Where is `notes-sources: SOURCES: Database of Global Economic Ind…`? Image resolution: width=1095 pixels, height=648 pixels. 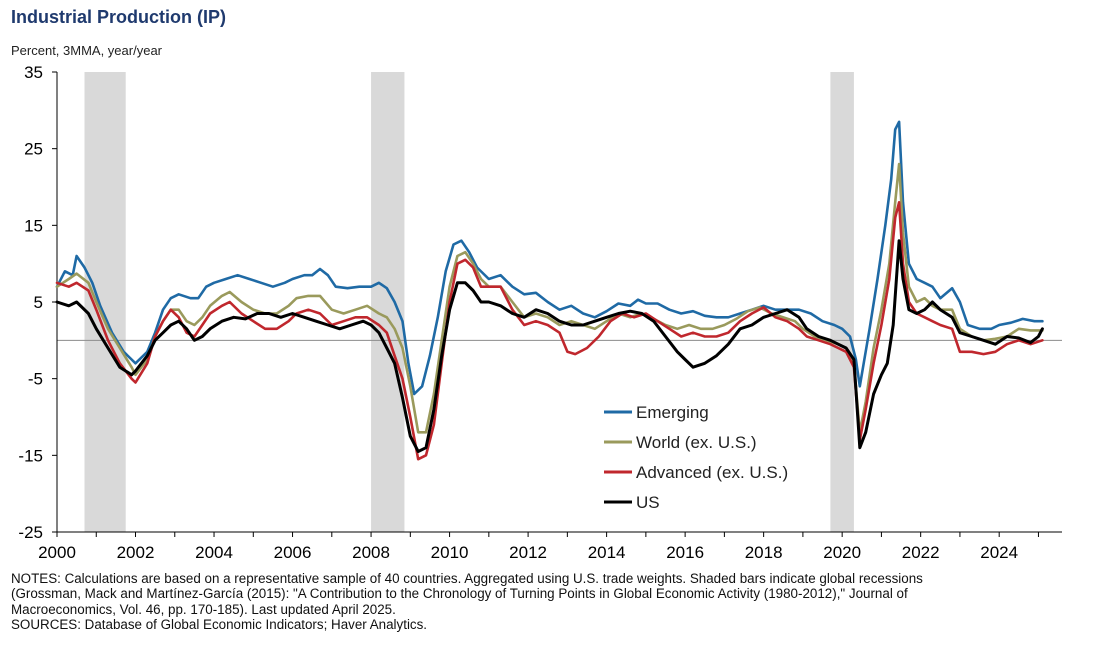 notes-sources: SOURCES: Database of Global Economic Ind… is located at coordinates (219, 625).